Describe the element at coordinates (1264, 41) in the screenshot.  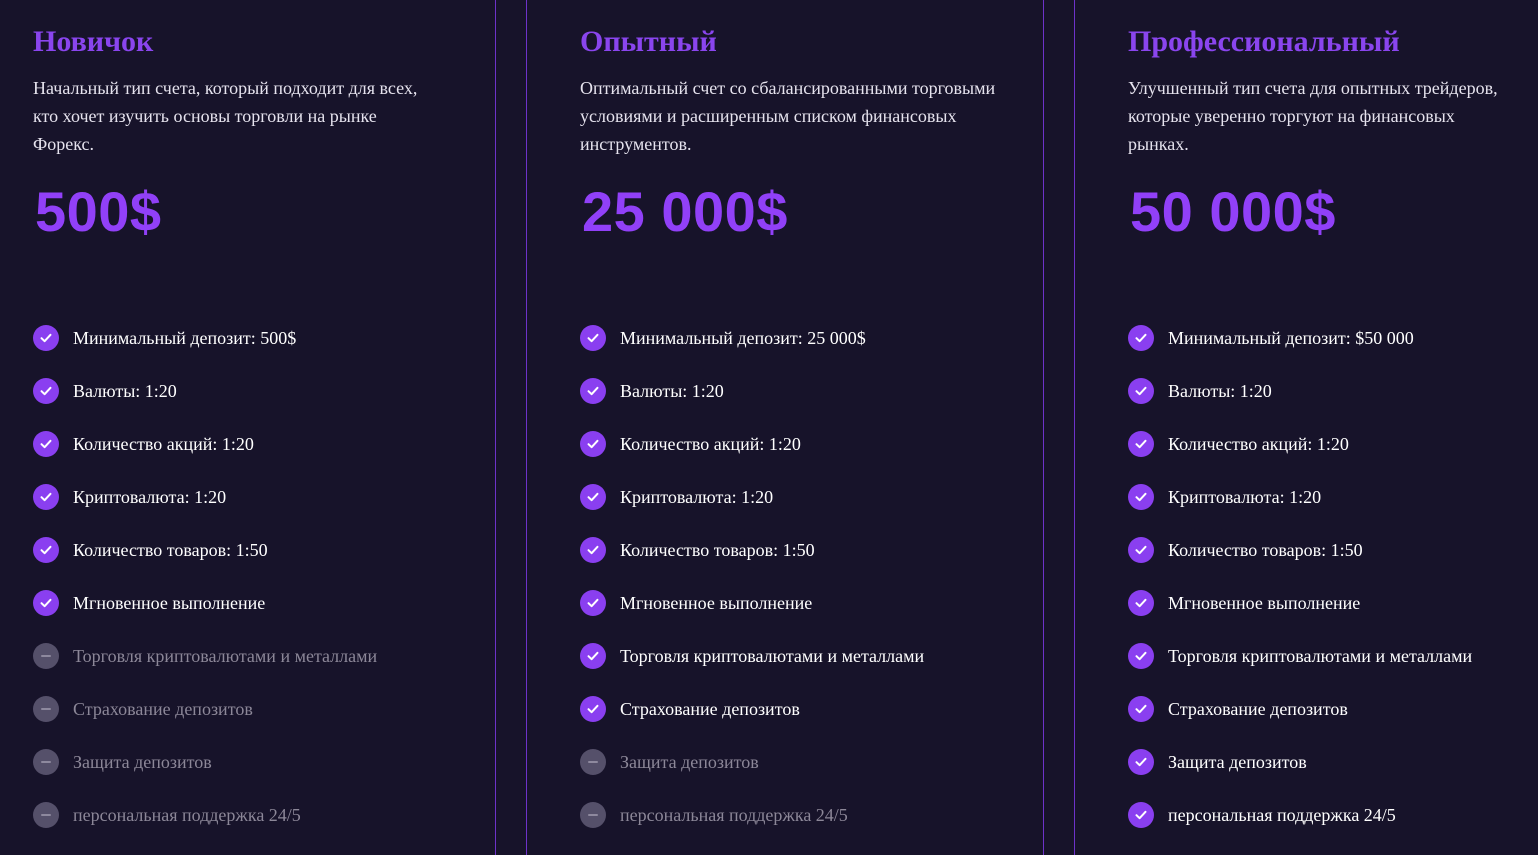
I see `plan-title: Профессиональный` at that location.